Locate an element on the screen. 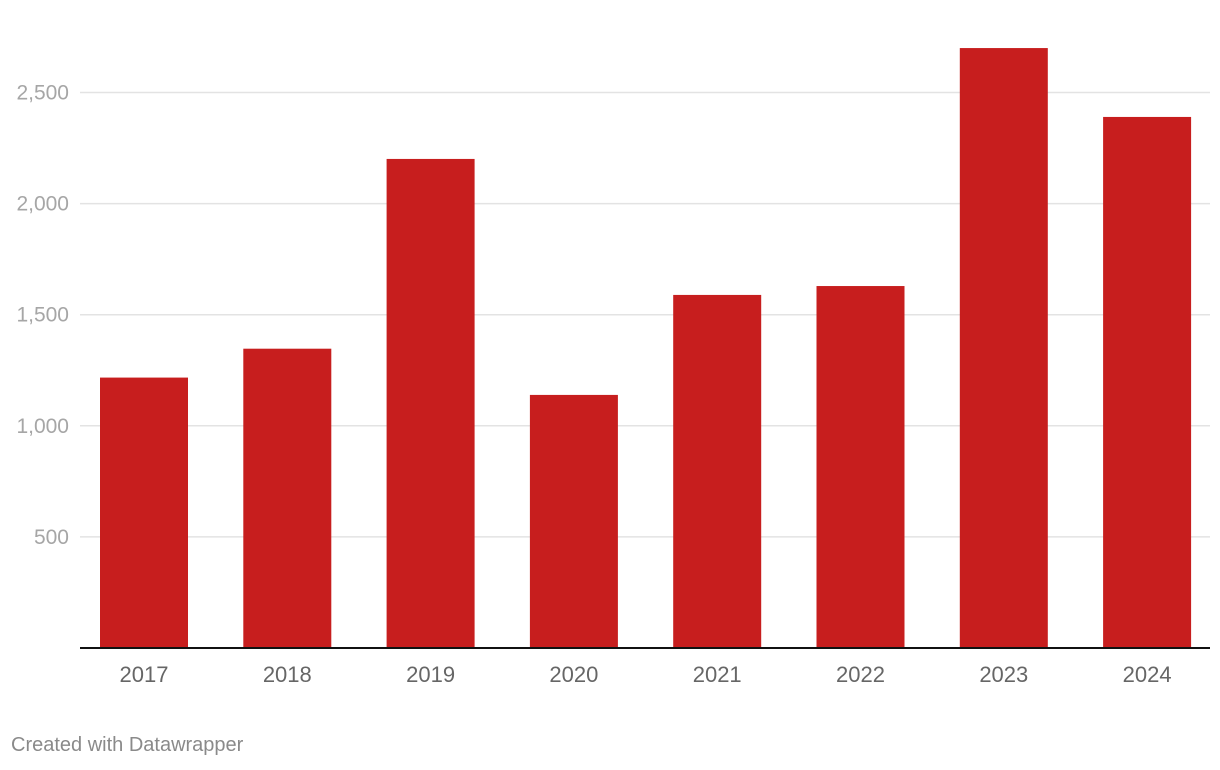  x-tick-label: 2023 is located at coordinates (1003, 674).